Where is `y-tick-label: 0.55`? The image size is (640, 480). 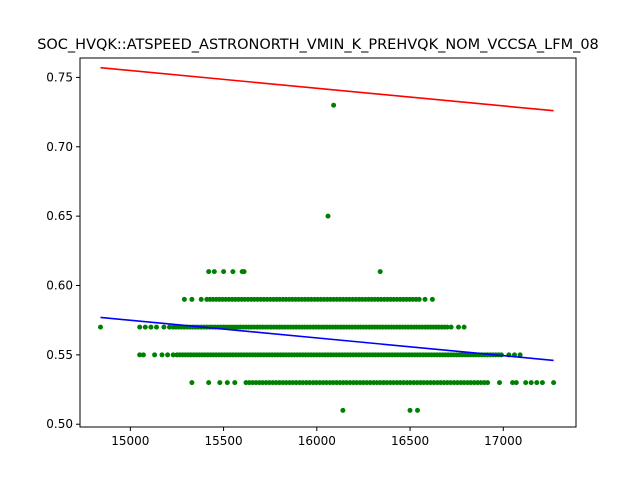
y-tick-label: 0.55 is located at coordinates (59, 355).